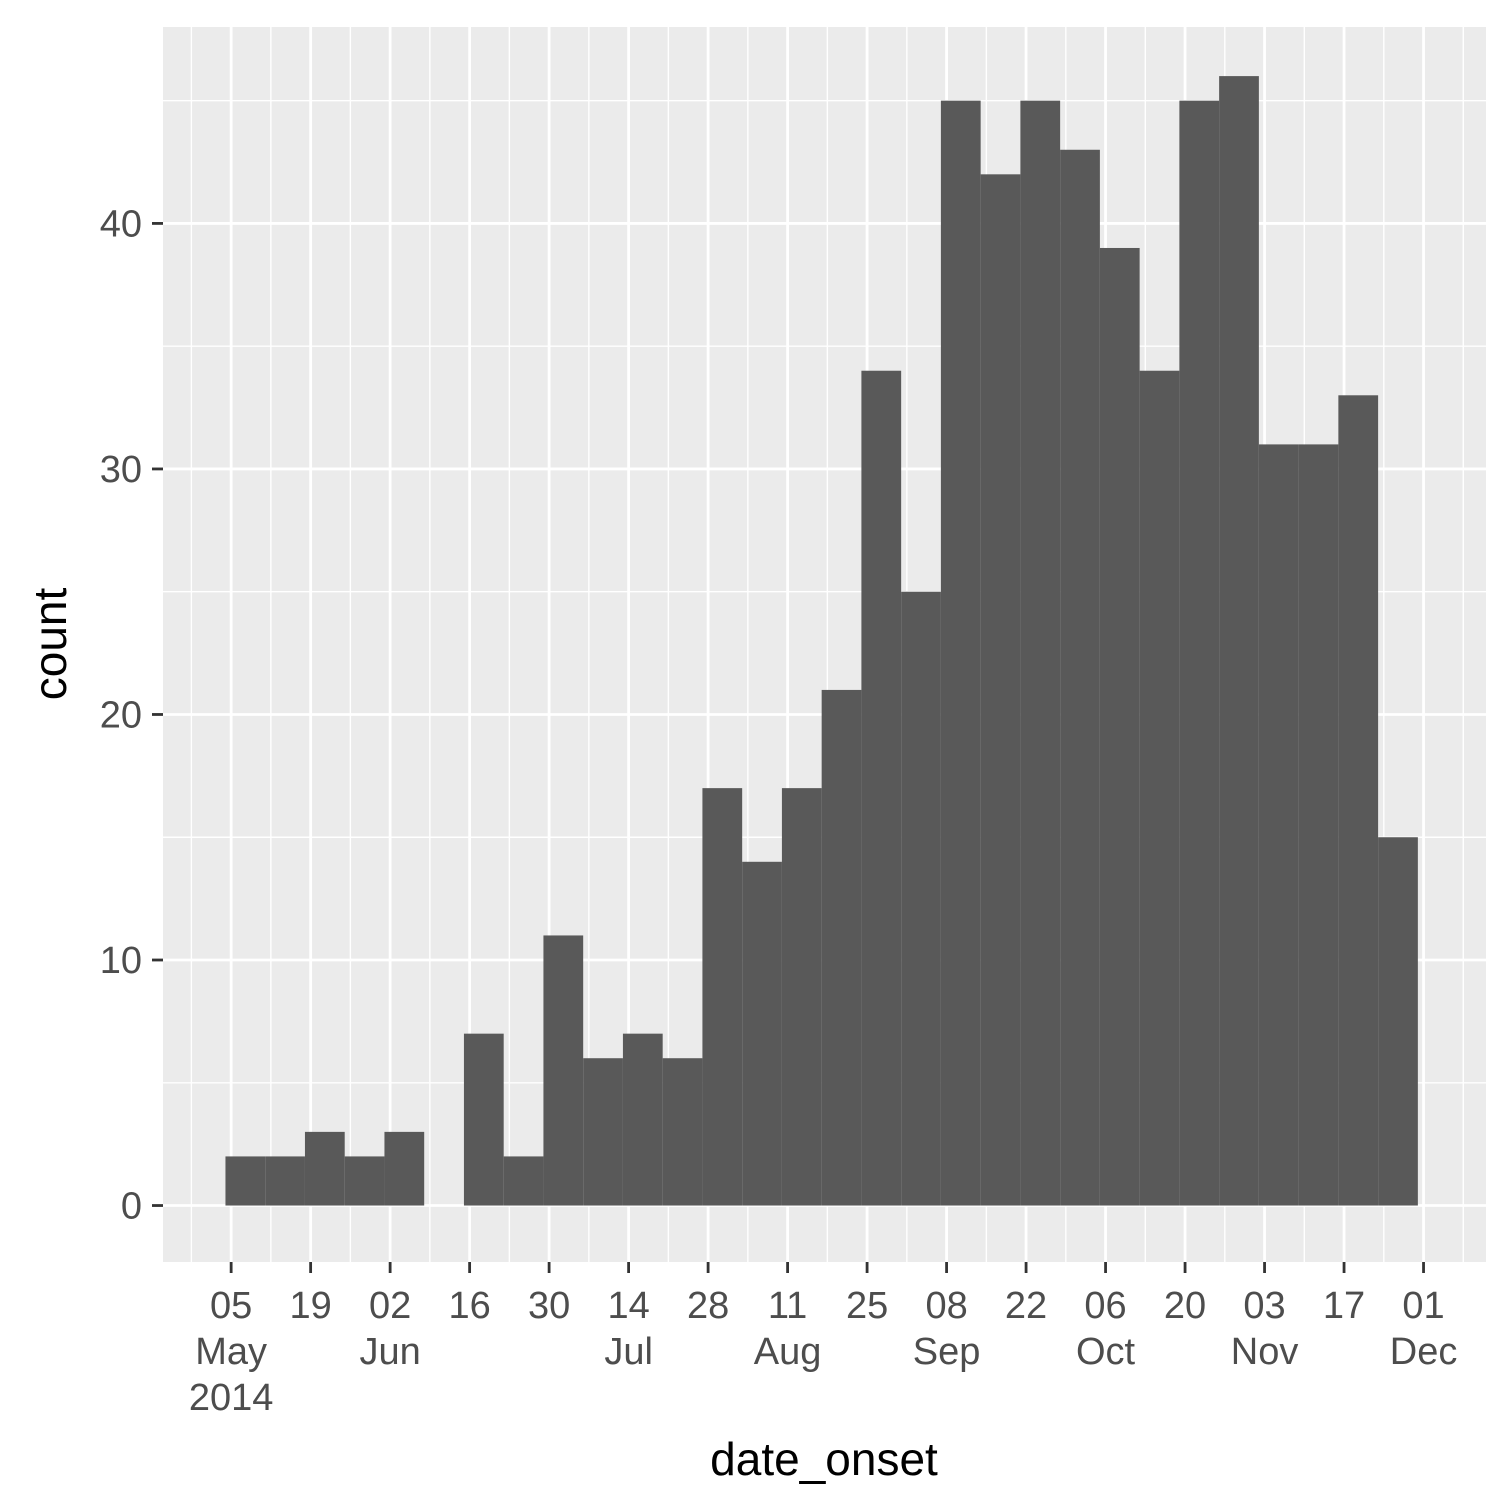  I want to click on y-tick-label: 20, so click(121, 715).